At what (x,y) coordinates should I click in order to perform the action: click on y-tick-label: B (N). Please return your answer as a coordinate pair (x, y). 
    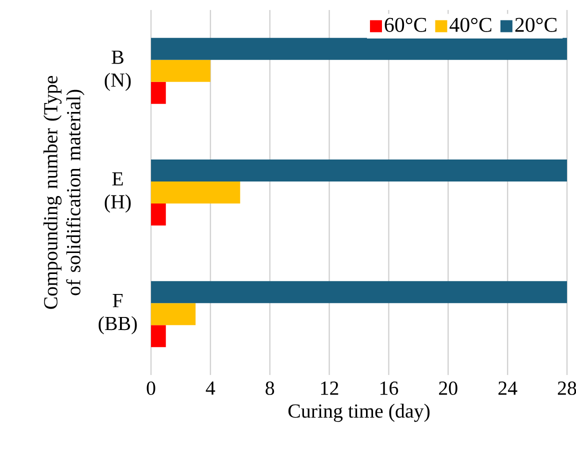
    Looking at the image, I should click on (117, 70).